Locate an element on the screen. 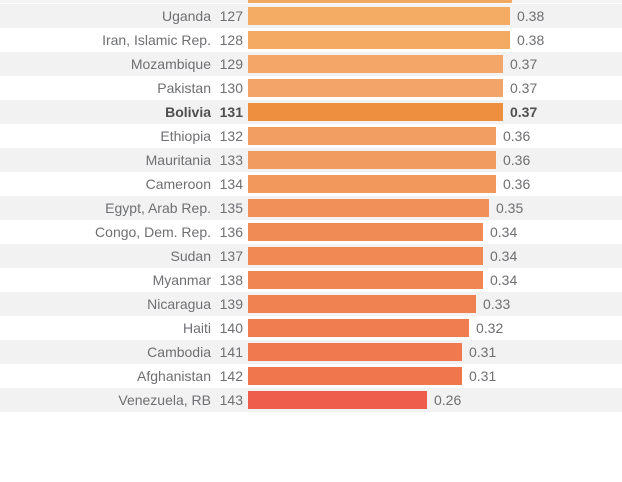 The width and height of the screenshot is (622, 482). country-label: Venezuela, RB is located at coordinates (164, 400).